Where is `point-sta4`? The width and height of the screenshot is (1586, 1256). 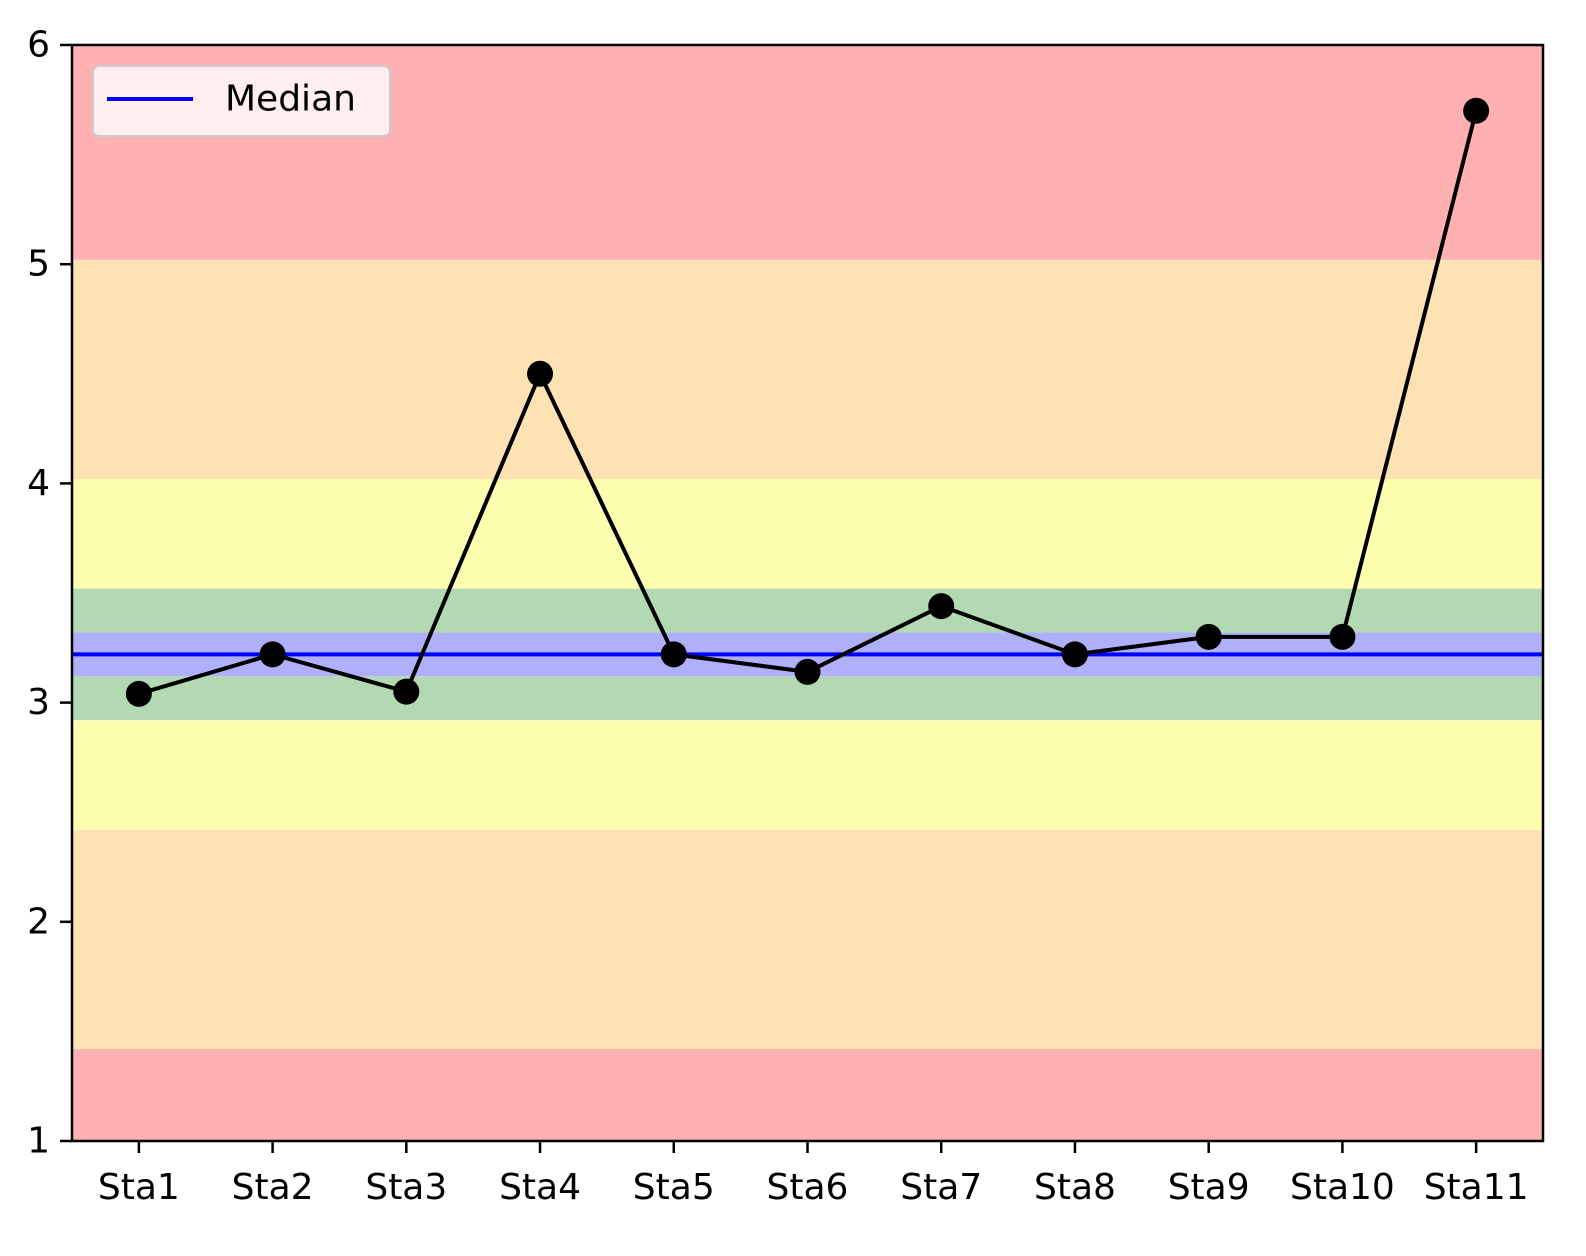 point-sta4 is located at coordinates (540, 373).